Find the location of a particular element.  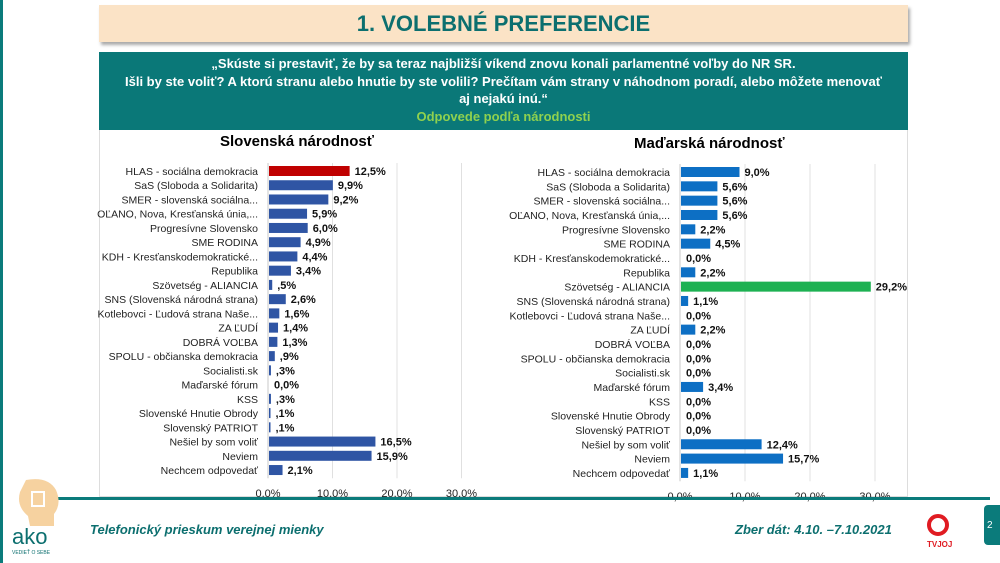

chart-title-hungarian: Maďarská národnosť is located at coordinates (709, 143).